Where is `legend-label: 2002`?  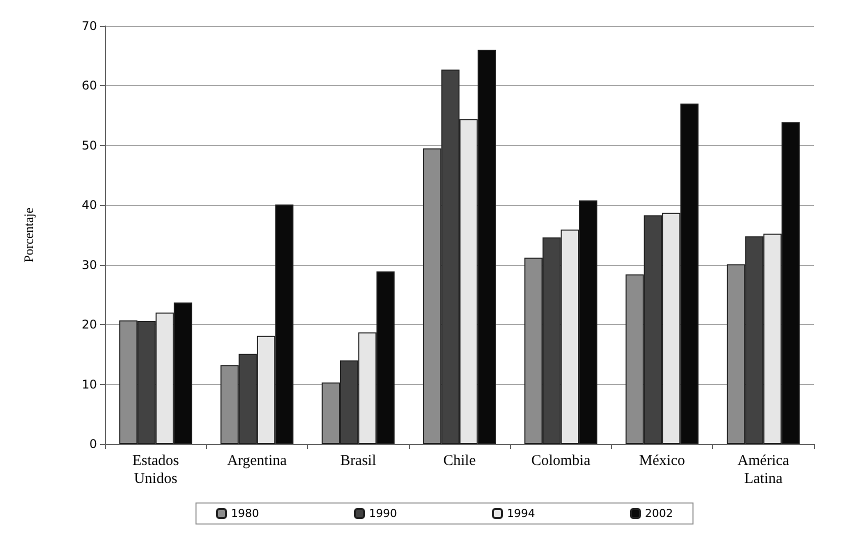
legend-label: 2002 is located at coordinates (658, 513).